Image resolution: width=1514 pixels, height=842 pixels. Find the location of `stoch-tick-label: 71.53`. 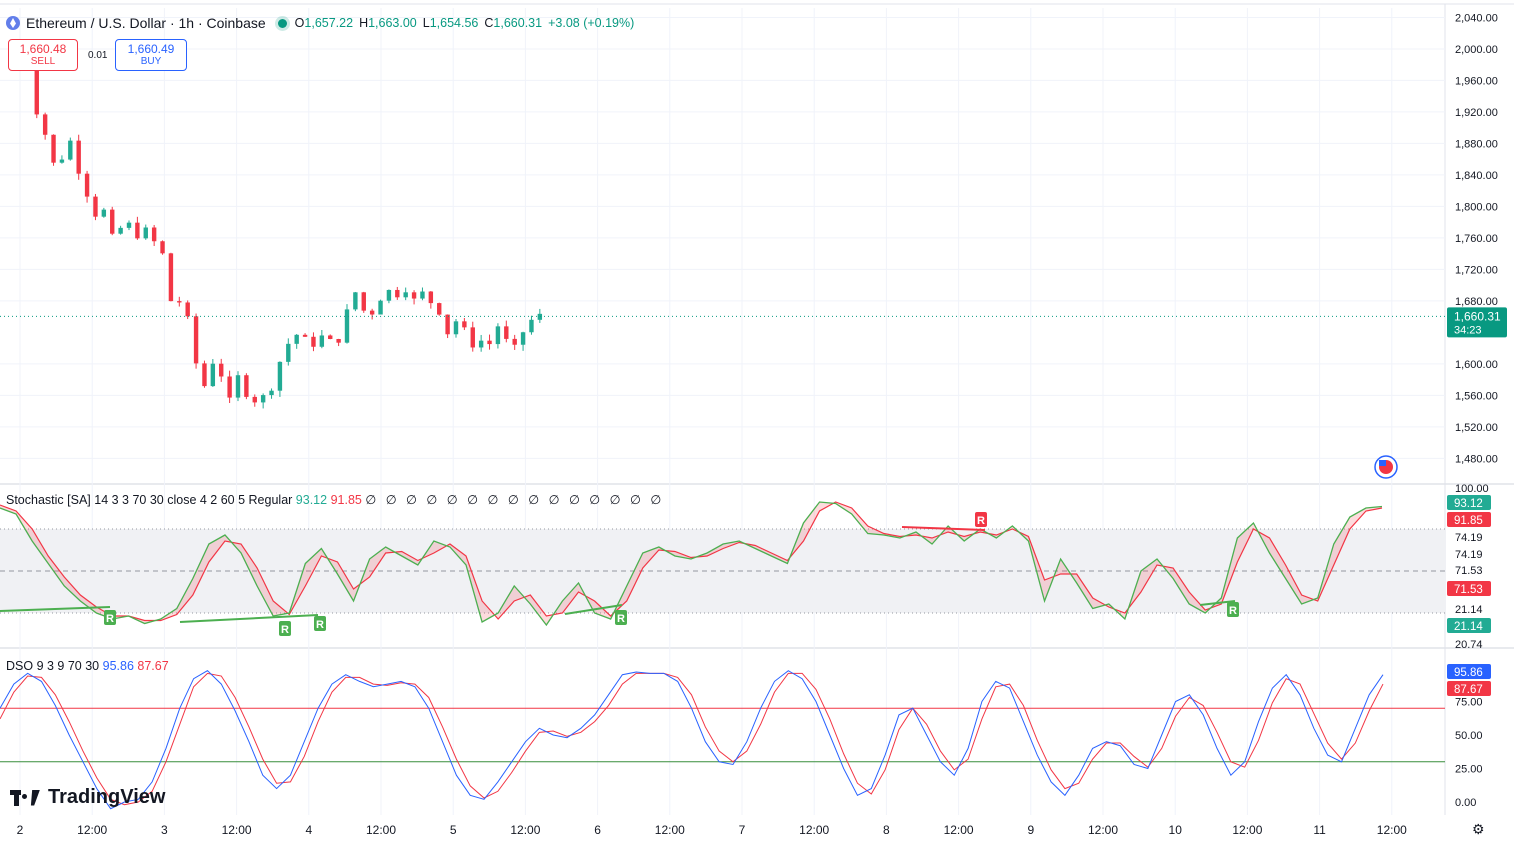

stoch-tick-label: 71.53 is located at coordinates (1469, 571).